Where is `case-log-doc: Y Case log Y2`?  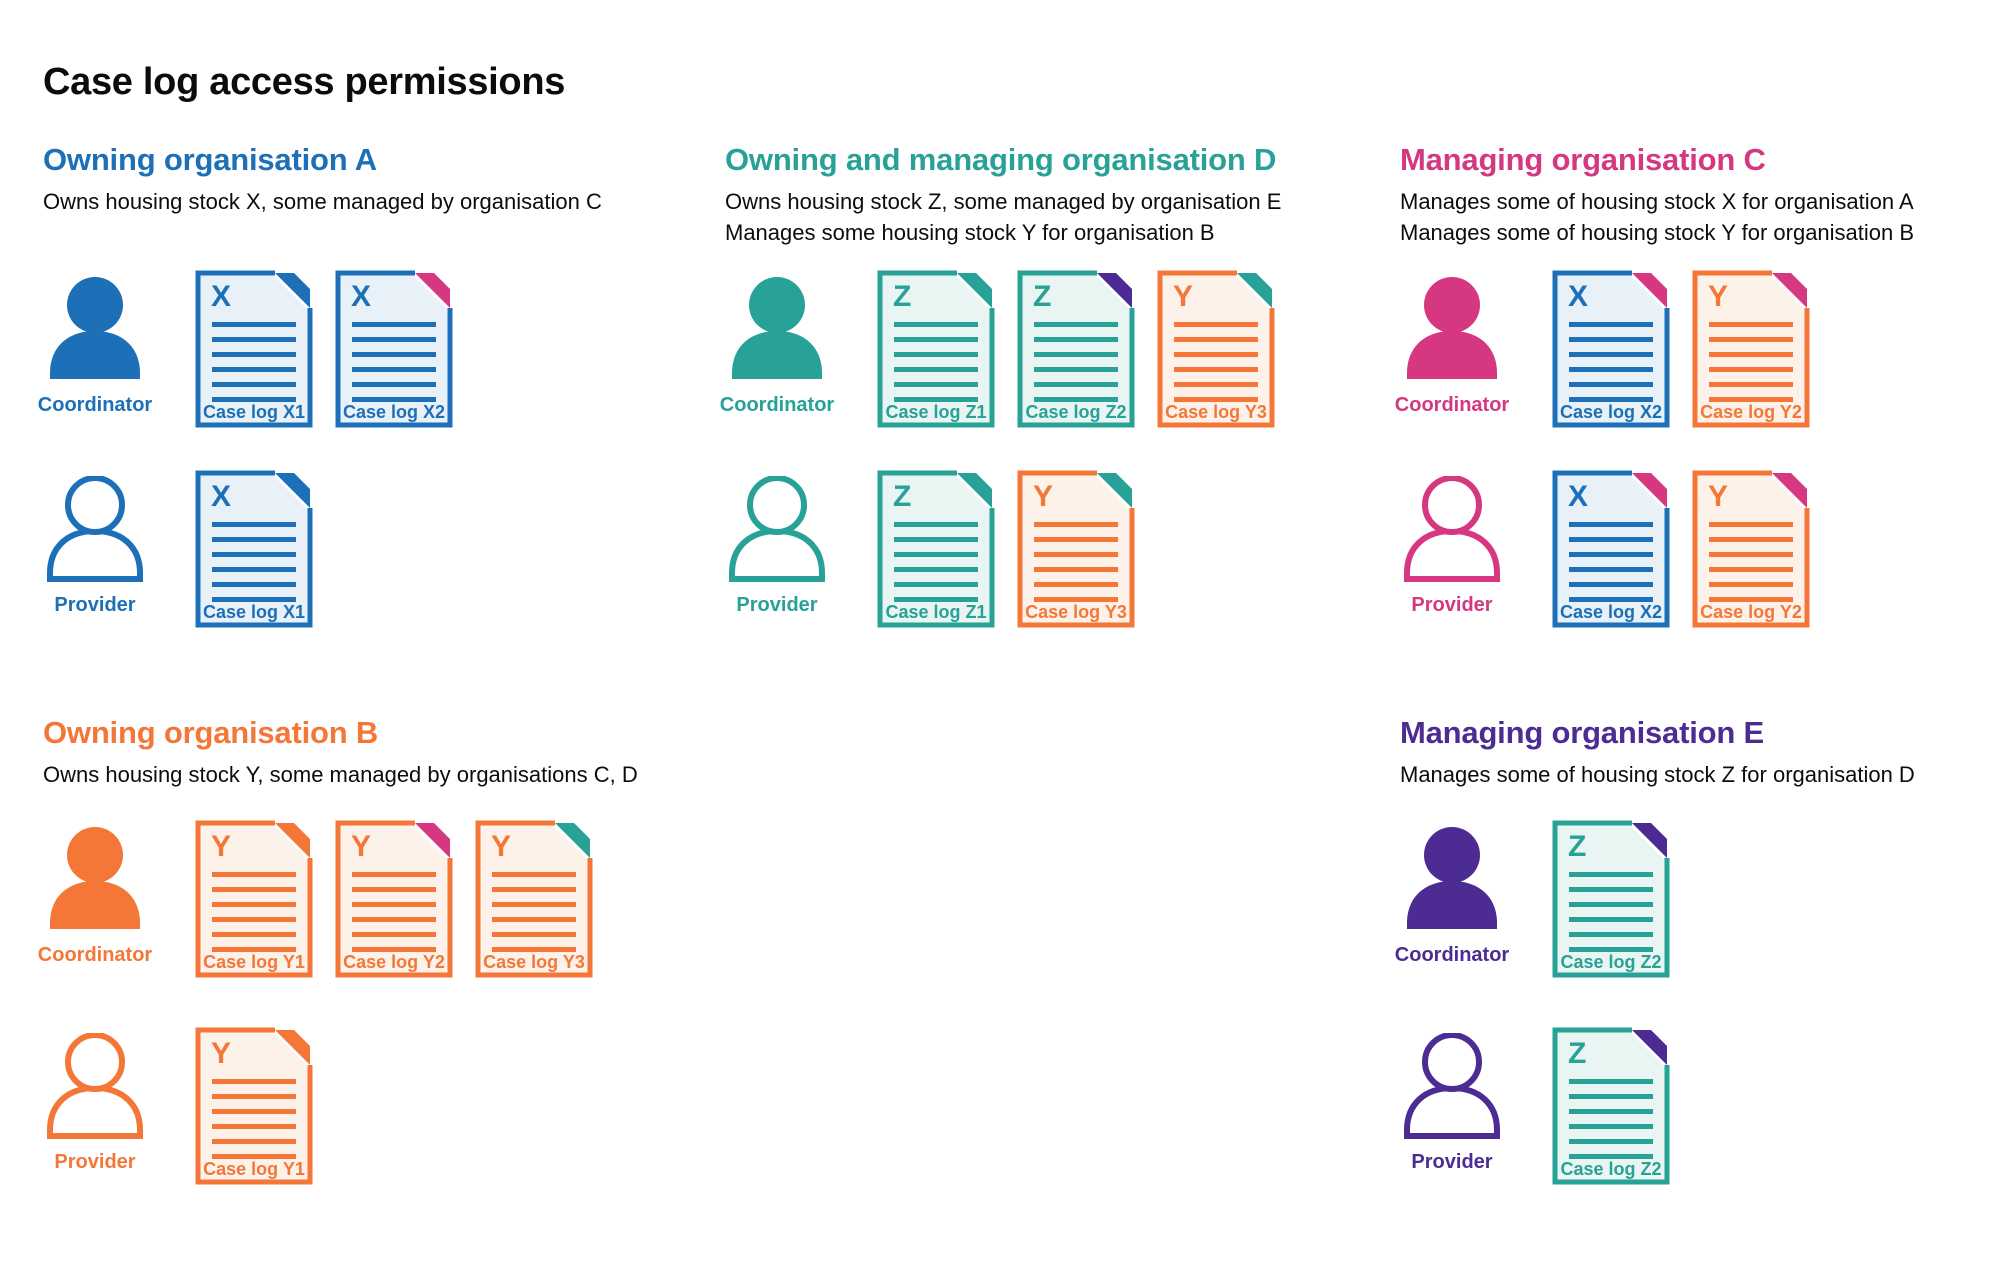
case-log-doc: Y Case log Y2 is located at coordinates (1751, 549).